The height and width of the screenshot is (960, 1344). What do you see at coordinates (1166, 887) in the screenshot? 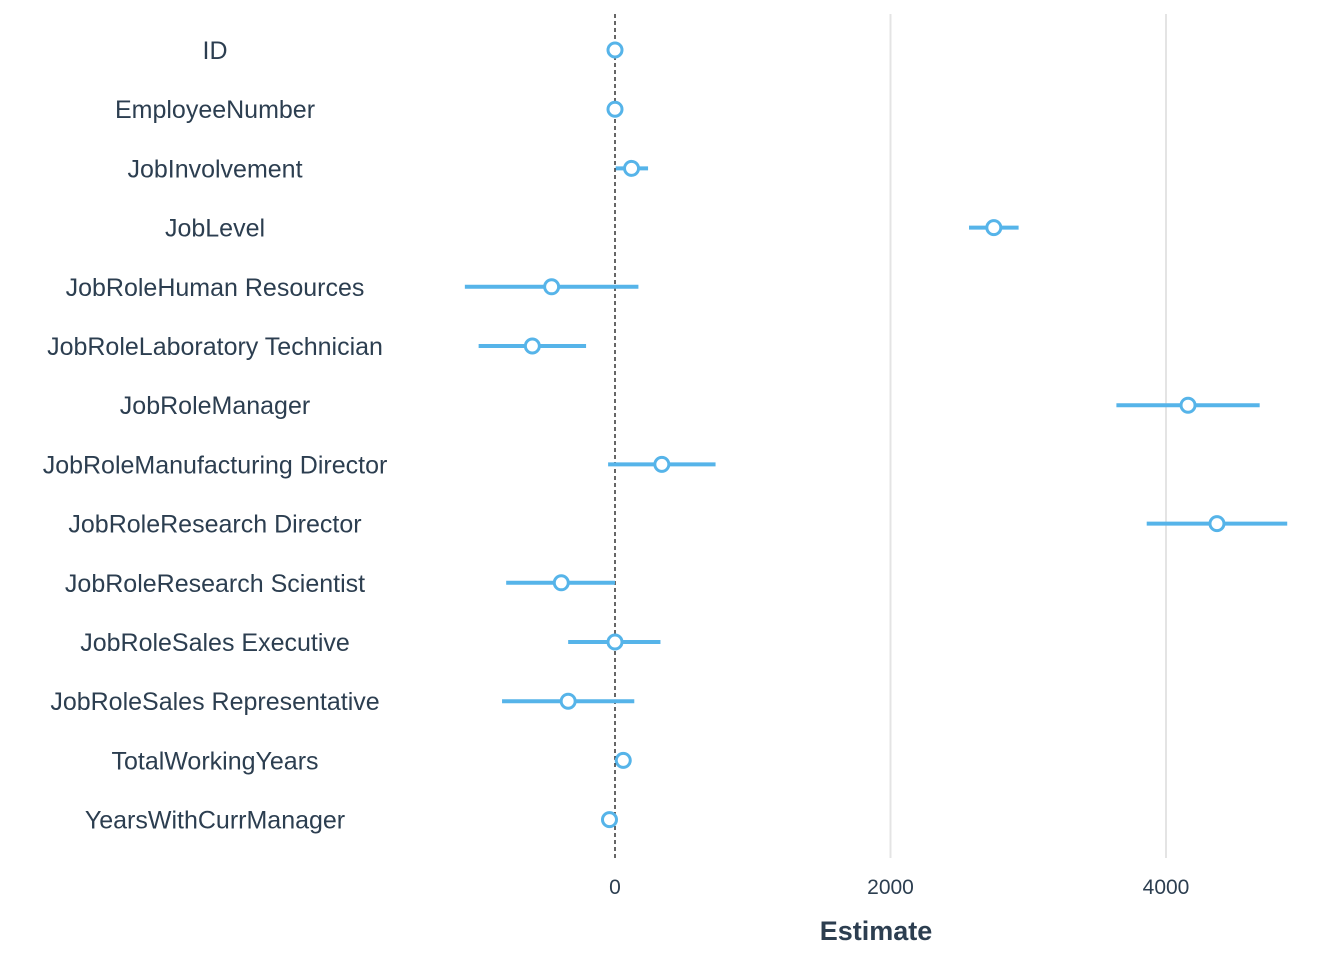
I see `x-tick-label: 4000` at bounding box center [1166, 887].